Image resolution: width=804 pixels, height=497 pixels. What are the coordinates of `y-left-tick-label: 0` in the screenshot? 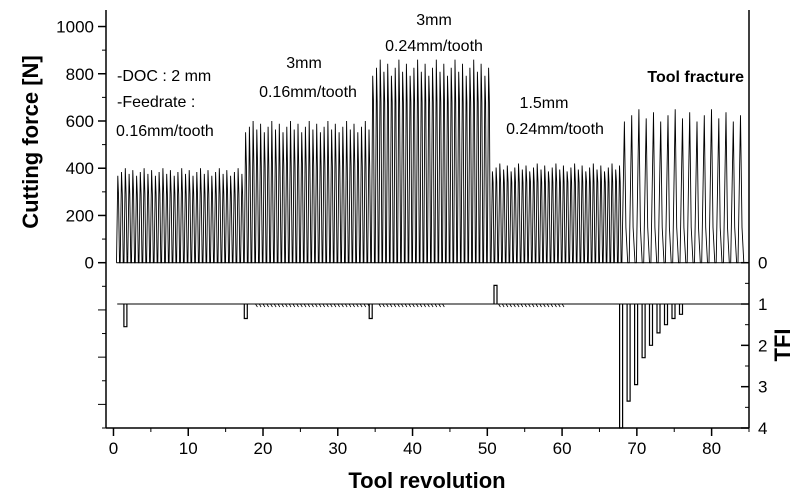 It's located at (89, 263).